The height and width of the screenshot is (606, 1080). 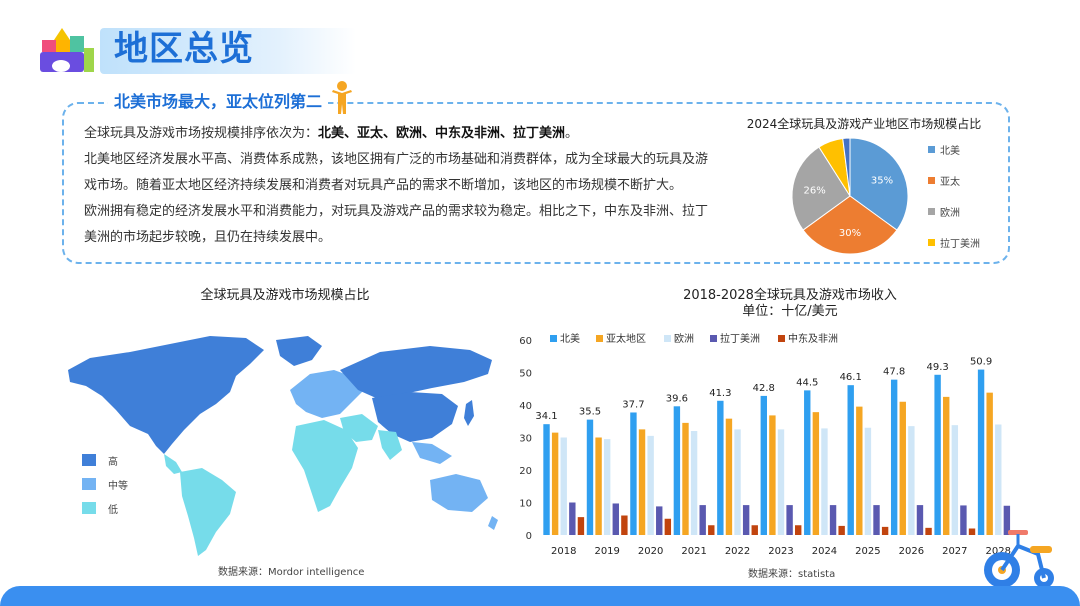 What do you see at coordinates (851, 377) in the screenshot?
I see `bar-data-label: 46.1` at bounding box center [851, 377].